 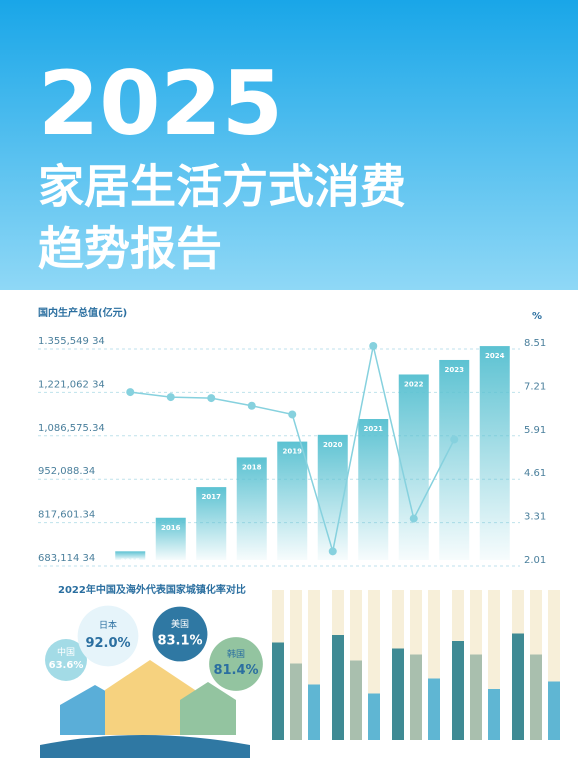 I want to click on y2-tick-label: 5.91, so click(x=535, y=430).